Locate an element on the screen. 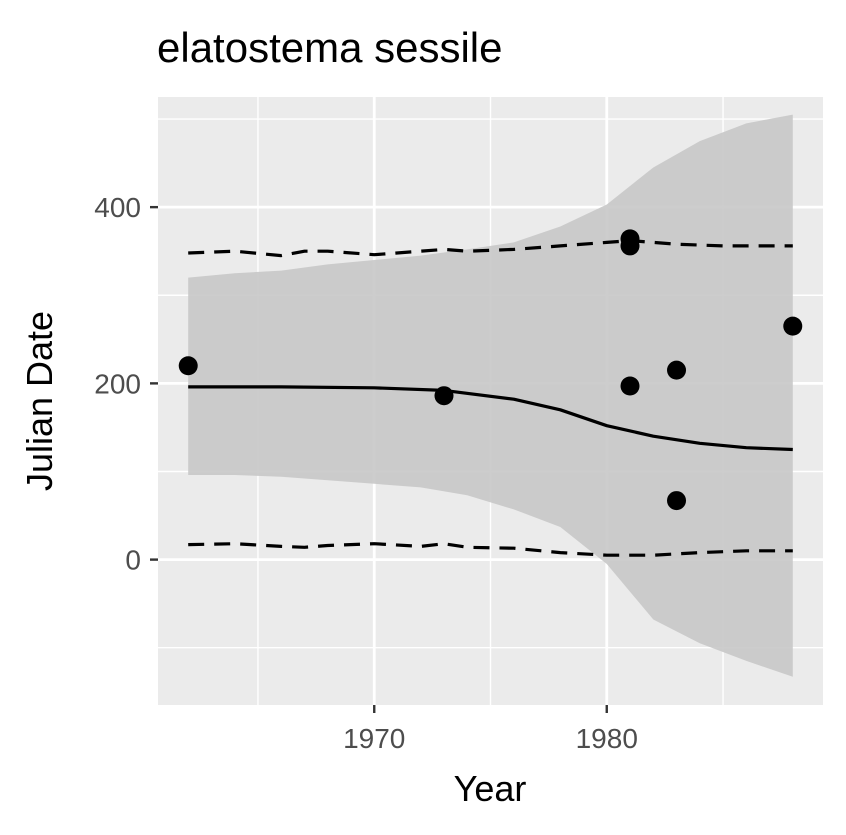 The width and height of the screenshot is (846, 835). y-axis: 0 200 400 is located at coordinates (126, 384).